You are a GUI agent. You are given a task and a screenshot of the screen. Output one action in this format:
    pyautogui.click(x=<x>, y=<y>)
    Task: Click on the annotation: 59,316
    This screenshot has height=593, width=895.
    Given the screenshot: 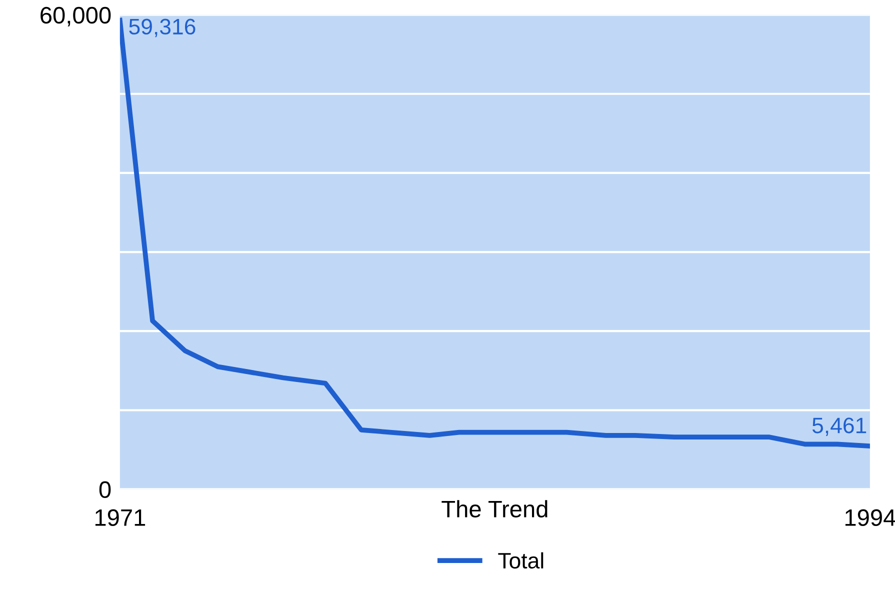 What is the action you would take?
    pyautogui.click(x=162, y=28)
    